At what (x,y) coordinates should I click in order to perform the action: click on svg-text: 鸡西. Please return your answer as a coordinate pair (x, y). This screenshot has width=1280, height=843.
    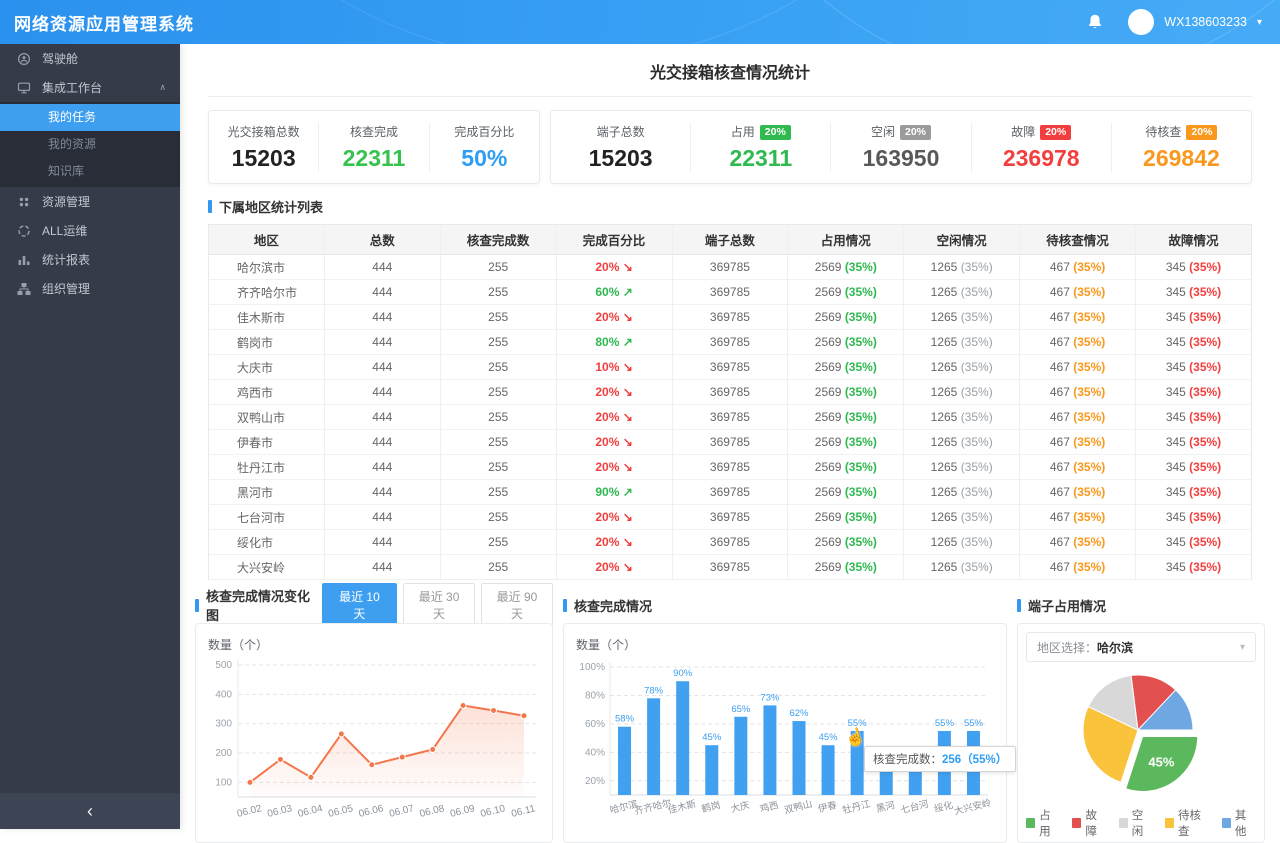
    Looking at the image, I should click on (769, 807).